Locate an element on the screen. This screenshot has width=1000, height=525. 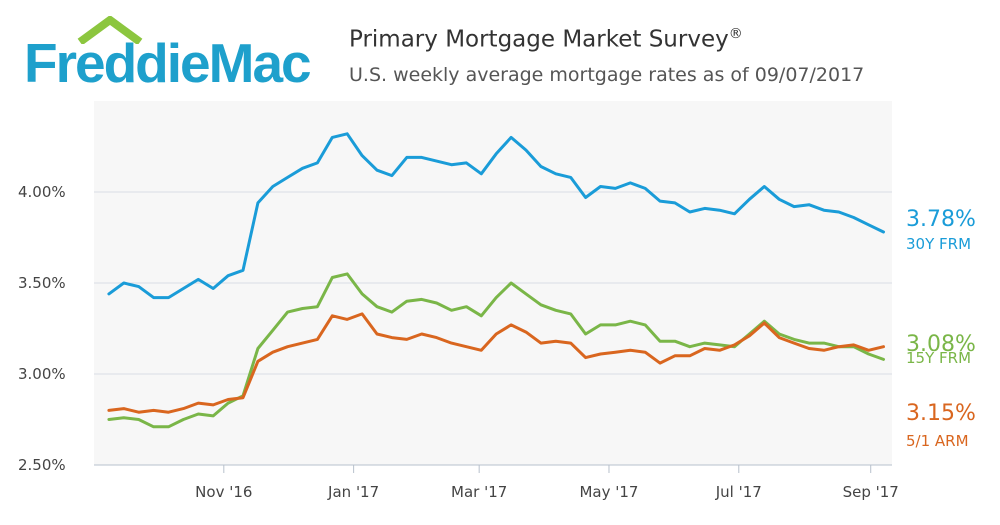
freddie-mac-logo: FreddieMac is located at coordinates (174, 56).